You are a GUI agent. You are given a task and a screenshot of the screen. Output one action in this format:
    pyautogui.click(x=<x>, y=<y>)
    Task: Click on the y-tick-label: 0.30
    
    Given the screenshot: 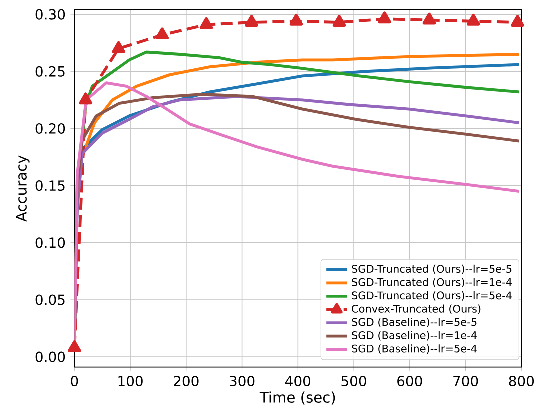 What is the action you would take?
    pyautogui.click(x=51, y=14)
    